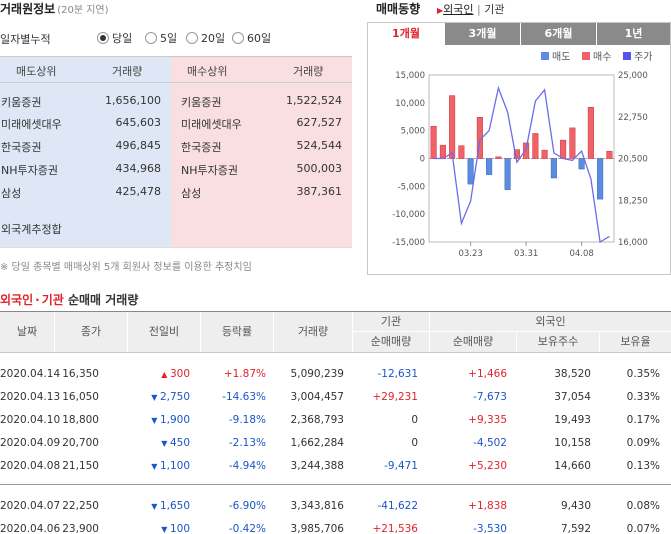  I want to click on sub-foreign-ratio-header: 보유율, so click(635, 342).